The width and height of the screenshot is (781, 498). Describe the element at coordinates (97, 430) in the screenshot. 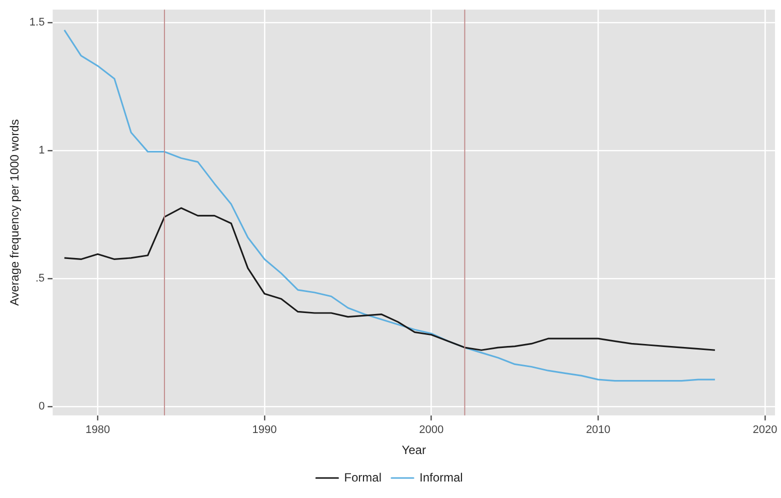

I see `x-tick-label: 1980` at that location.